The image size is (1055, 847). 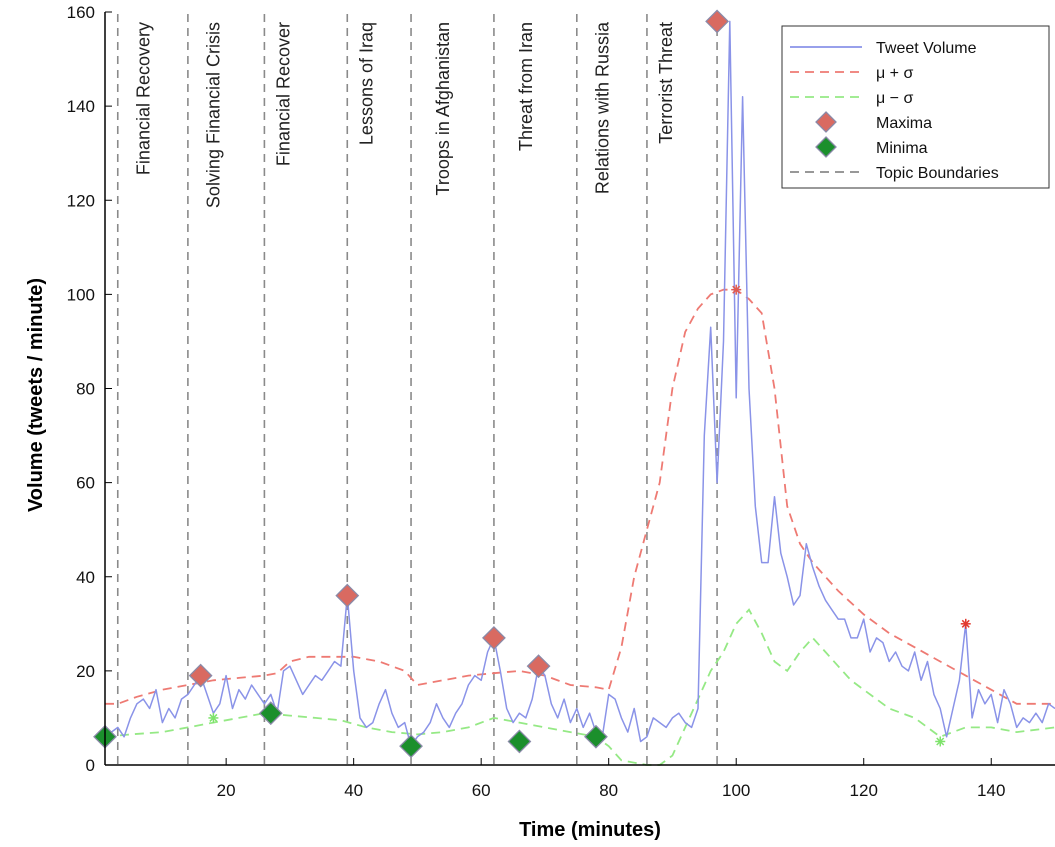 I want to click on topic-label: Solving Financial Crisis, so click(x=213, y=115).